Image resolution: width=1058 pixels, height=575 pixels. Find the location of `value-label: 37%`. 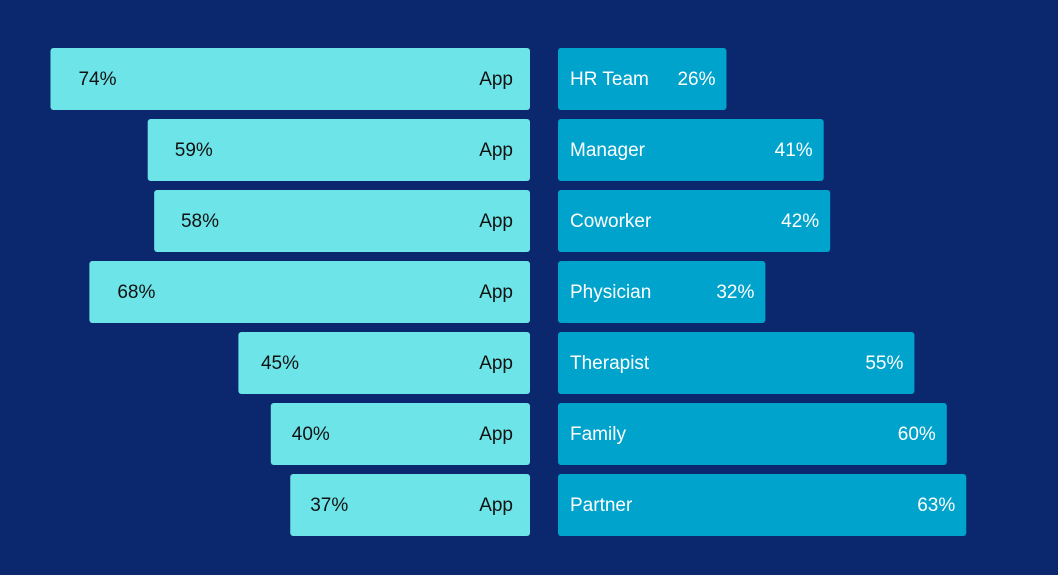

value-label: 37% is located at coordinates (329, 505).